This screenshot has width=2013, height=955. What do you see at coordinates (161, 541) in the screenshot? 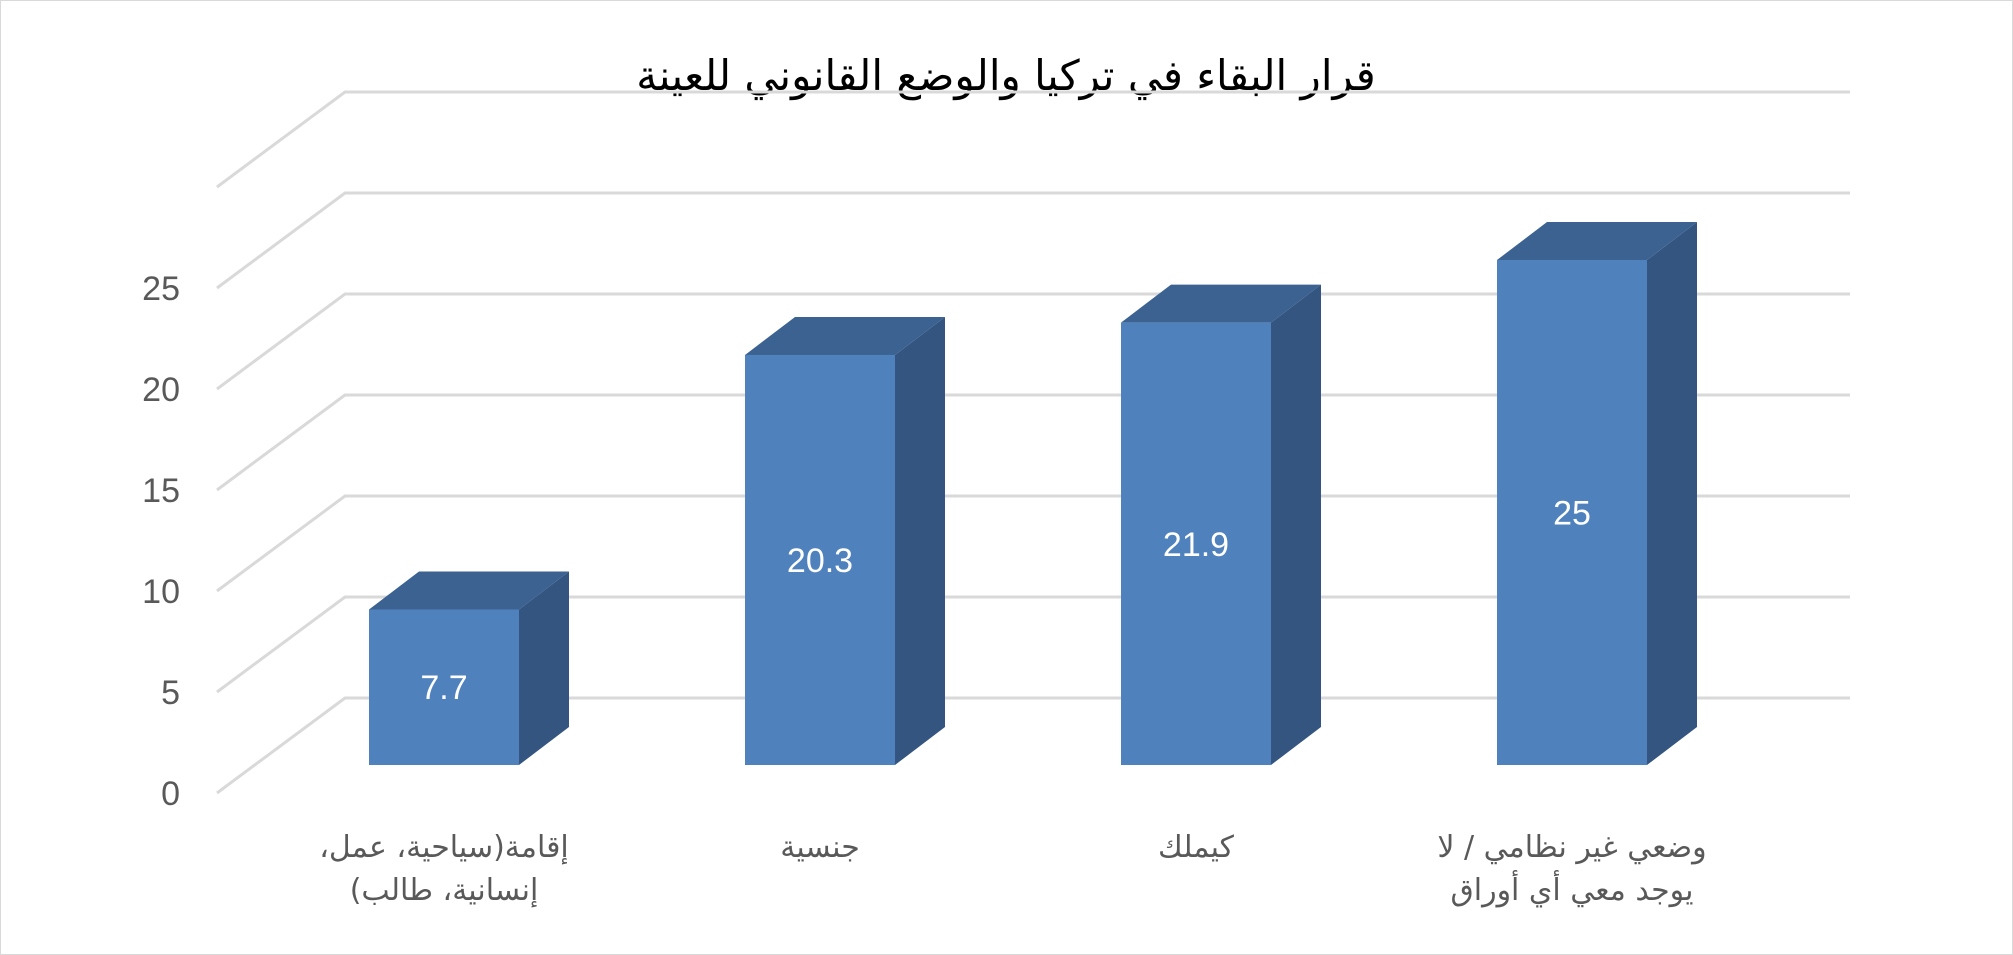
I see `y-axis-ticks: 0 5 10 15 20 25` at bounding box center [161, 541].